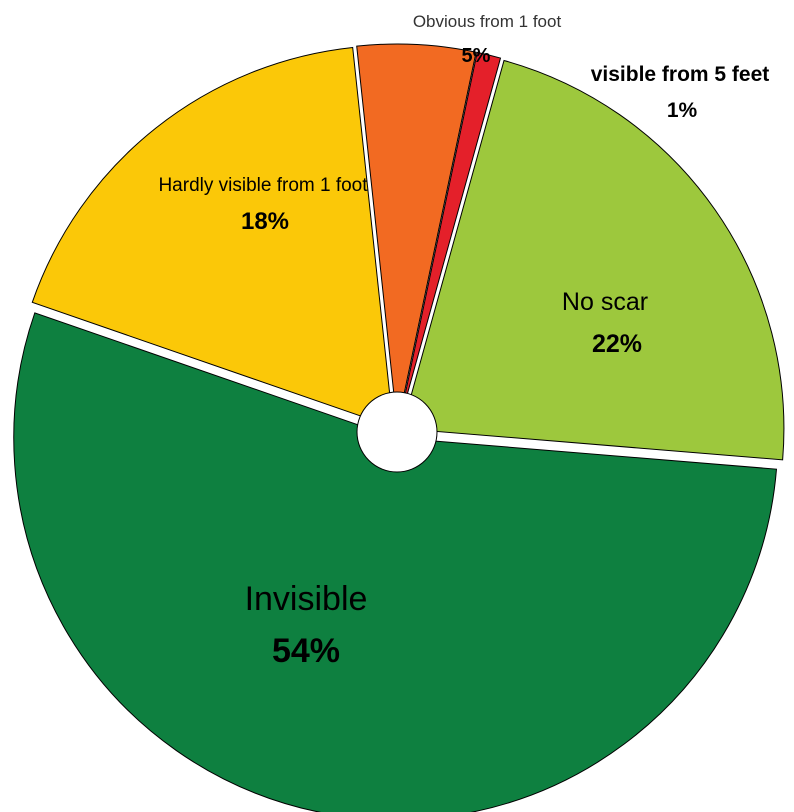 This screenshot has height=812, width=794. What do you see at coordinates (265, 221) in the screenshot?
I see `slice-value-hardly-visible: 18%` at bounding box center [265, 221].